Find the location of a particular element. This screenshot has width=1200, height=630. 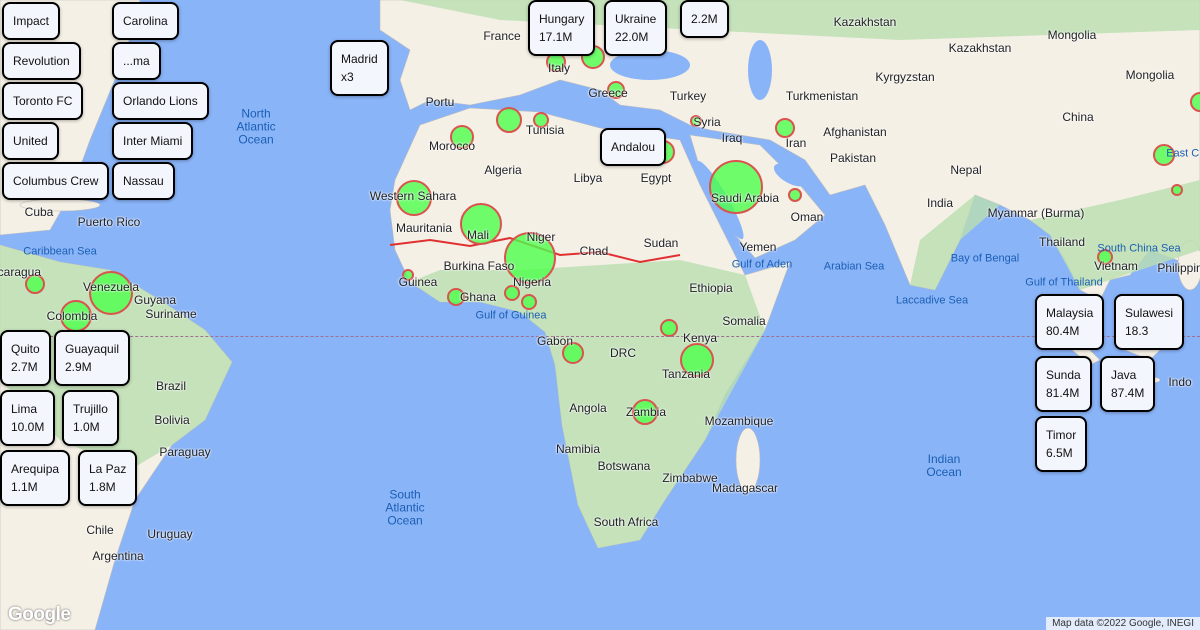

sea-label: Gulf of Aden is located at coordinates (762, 264).